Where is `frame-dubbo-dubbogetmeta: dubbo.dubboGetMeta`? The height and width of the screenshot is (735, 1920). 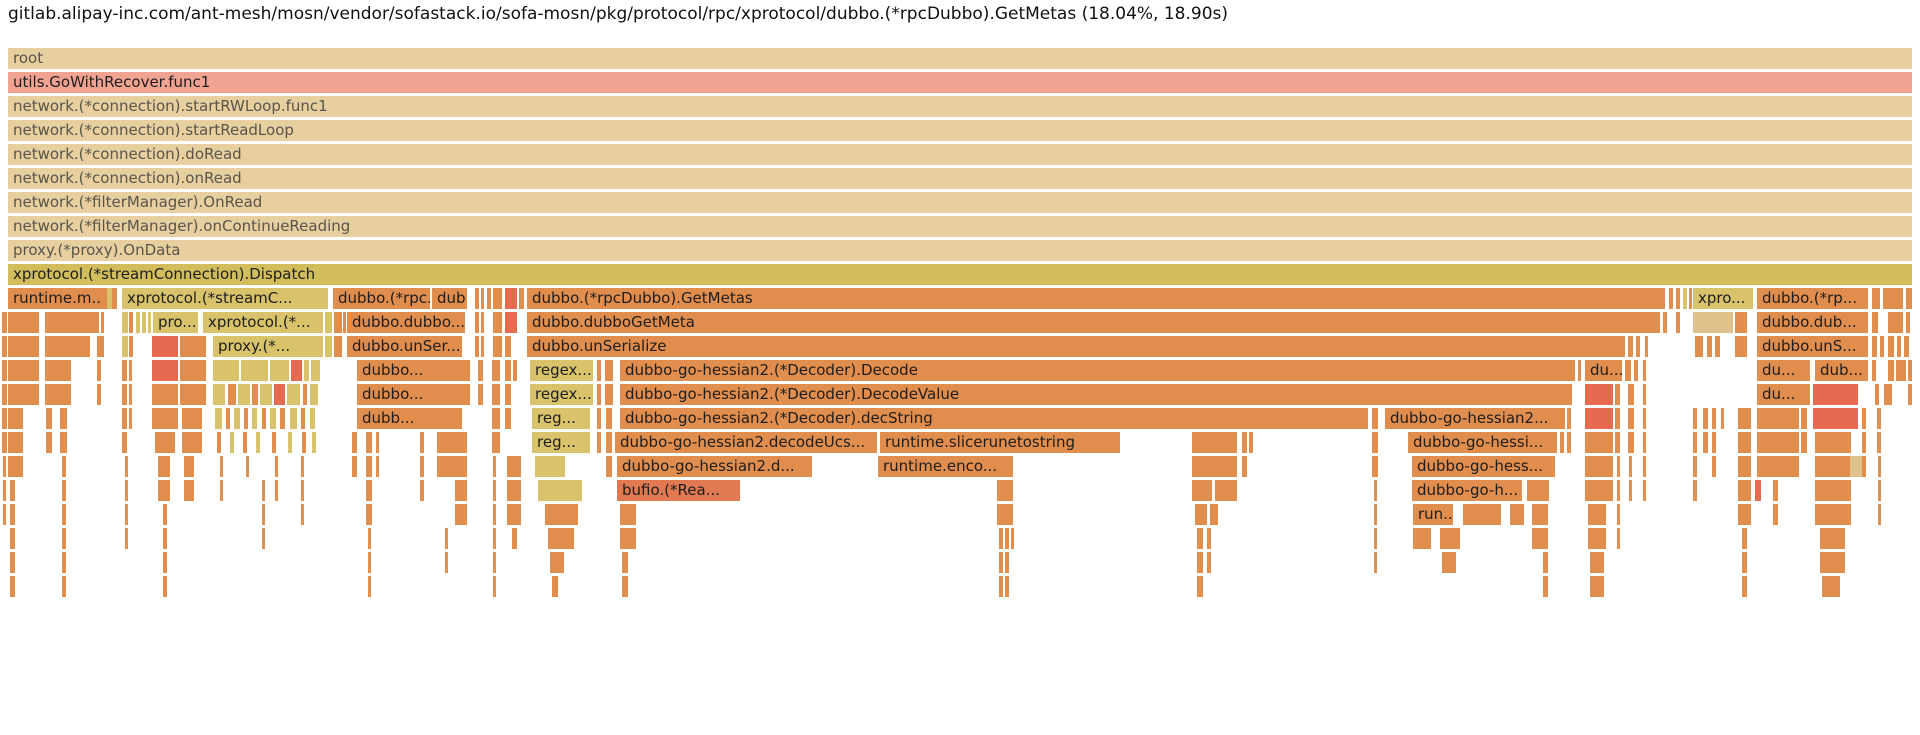
frame-dubbo-dubbogetmeta: dubbo.dubboGetMeta is located at coordinates (1093, 322).